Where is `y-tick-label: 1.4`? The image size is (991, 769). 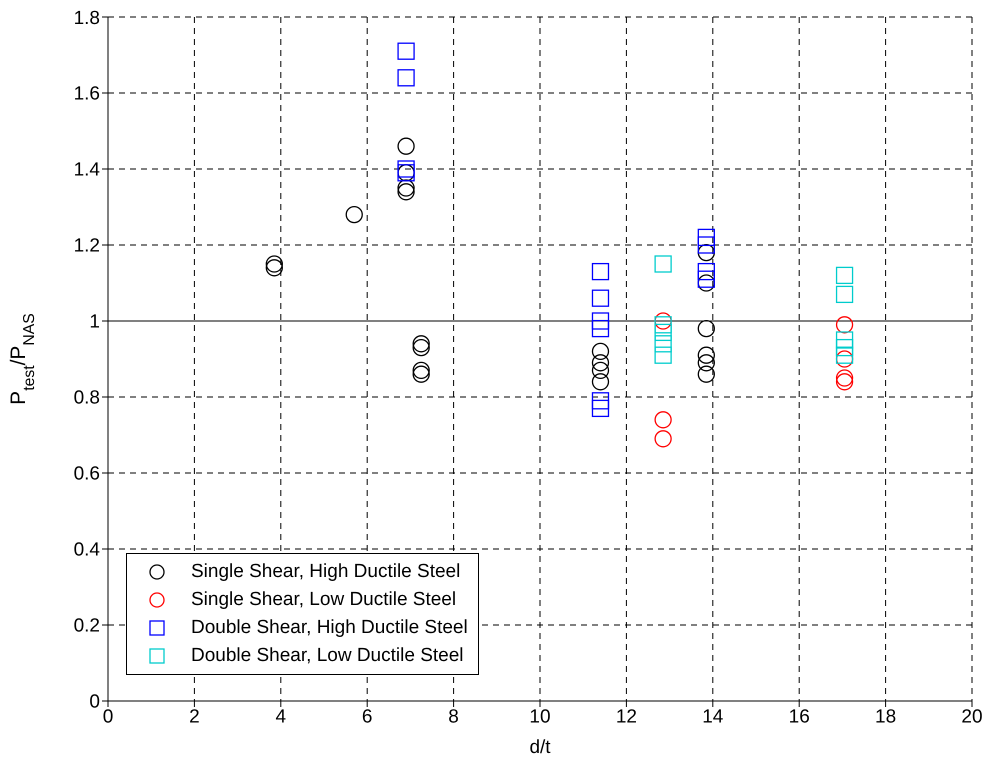 y-tick-label: 1.4 is located at coordinates (87, 170).